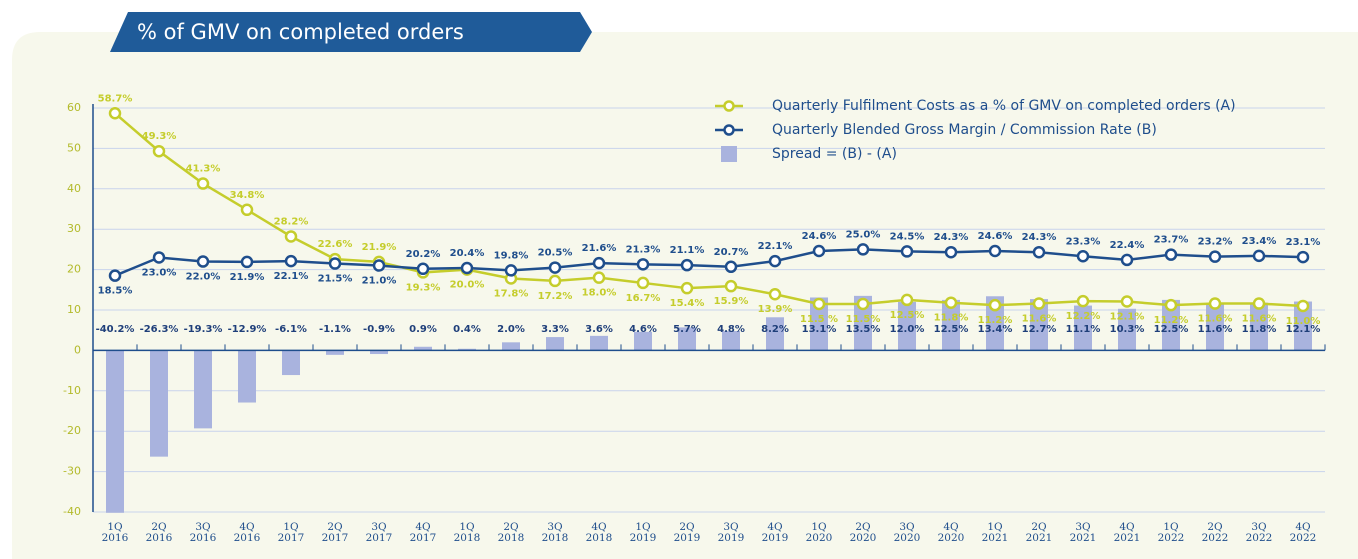  Describe the element at coordinates (77, 349) in the screenshot. I see `y-tick-label: 0` at that location.